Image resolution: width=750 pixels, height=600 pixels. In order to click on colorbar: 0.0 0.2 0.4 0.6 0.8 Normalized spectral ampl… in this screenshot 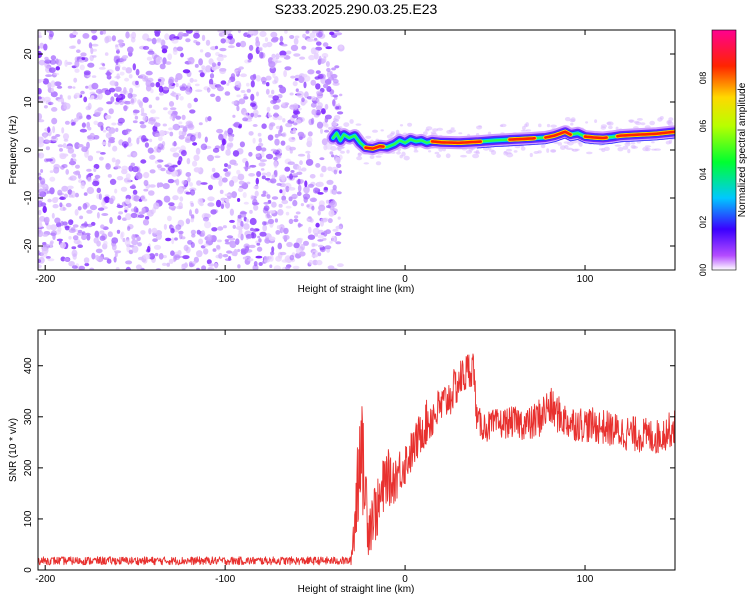, I will do `click(723, 152)`.